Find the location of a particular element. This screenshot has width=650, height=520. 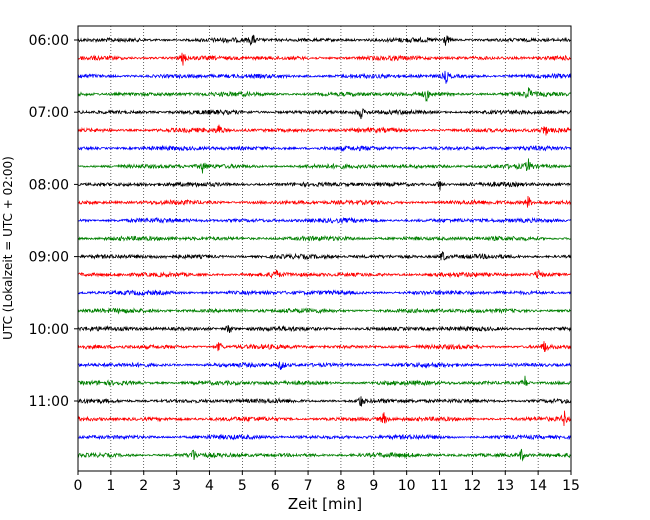

x-tick-label: 7 is located at coordinates (308, 486).